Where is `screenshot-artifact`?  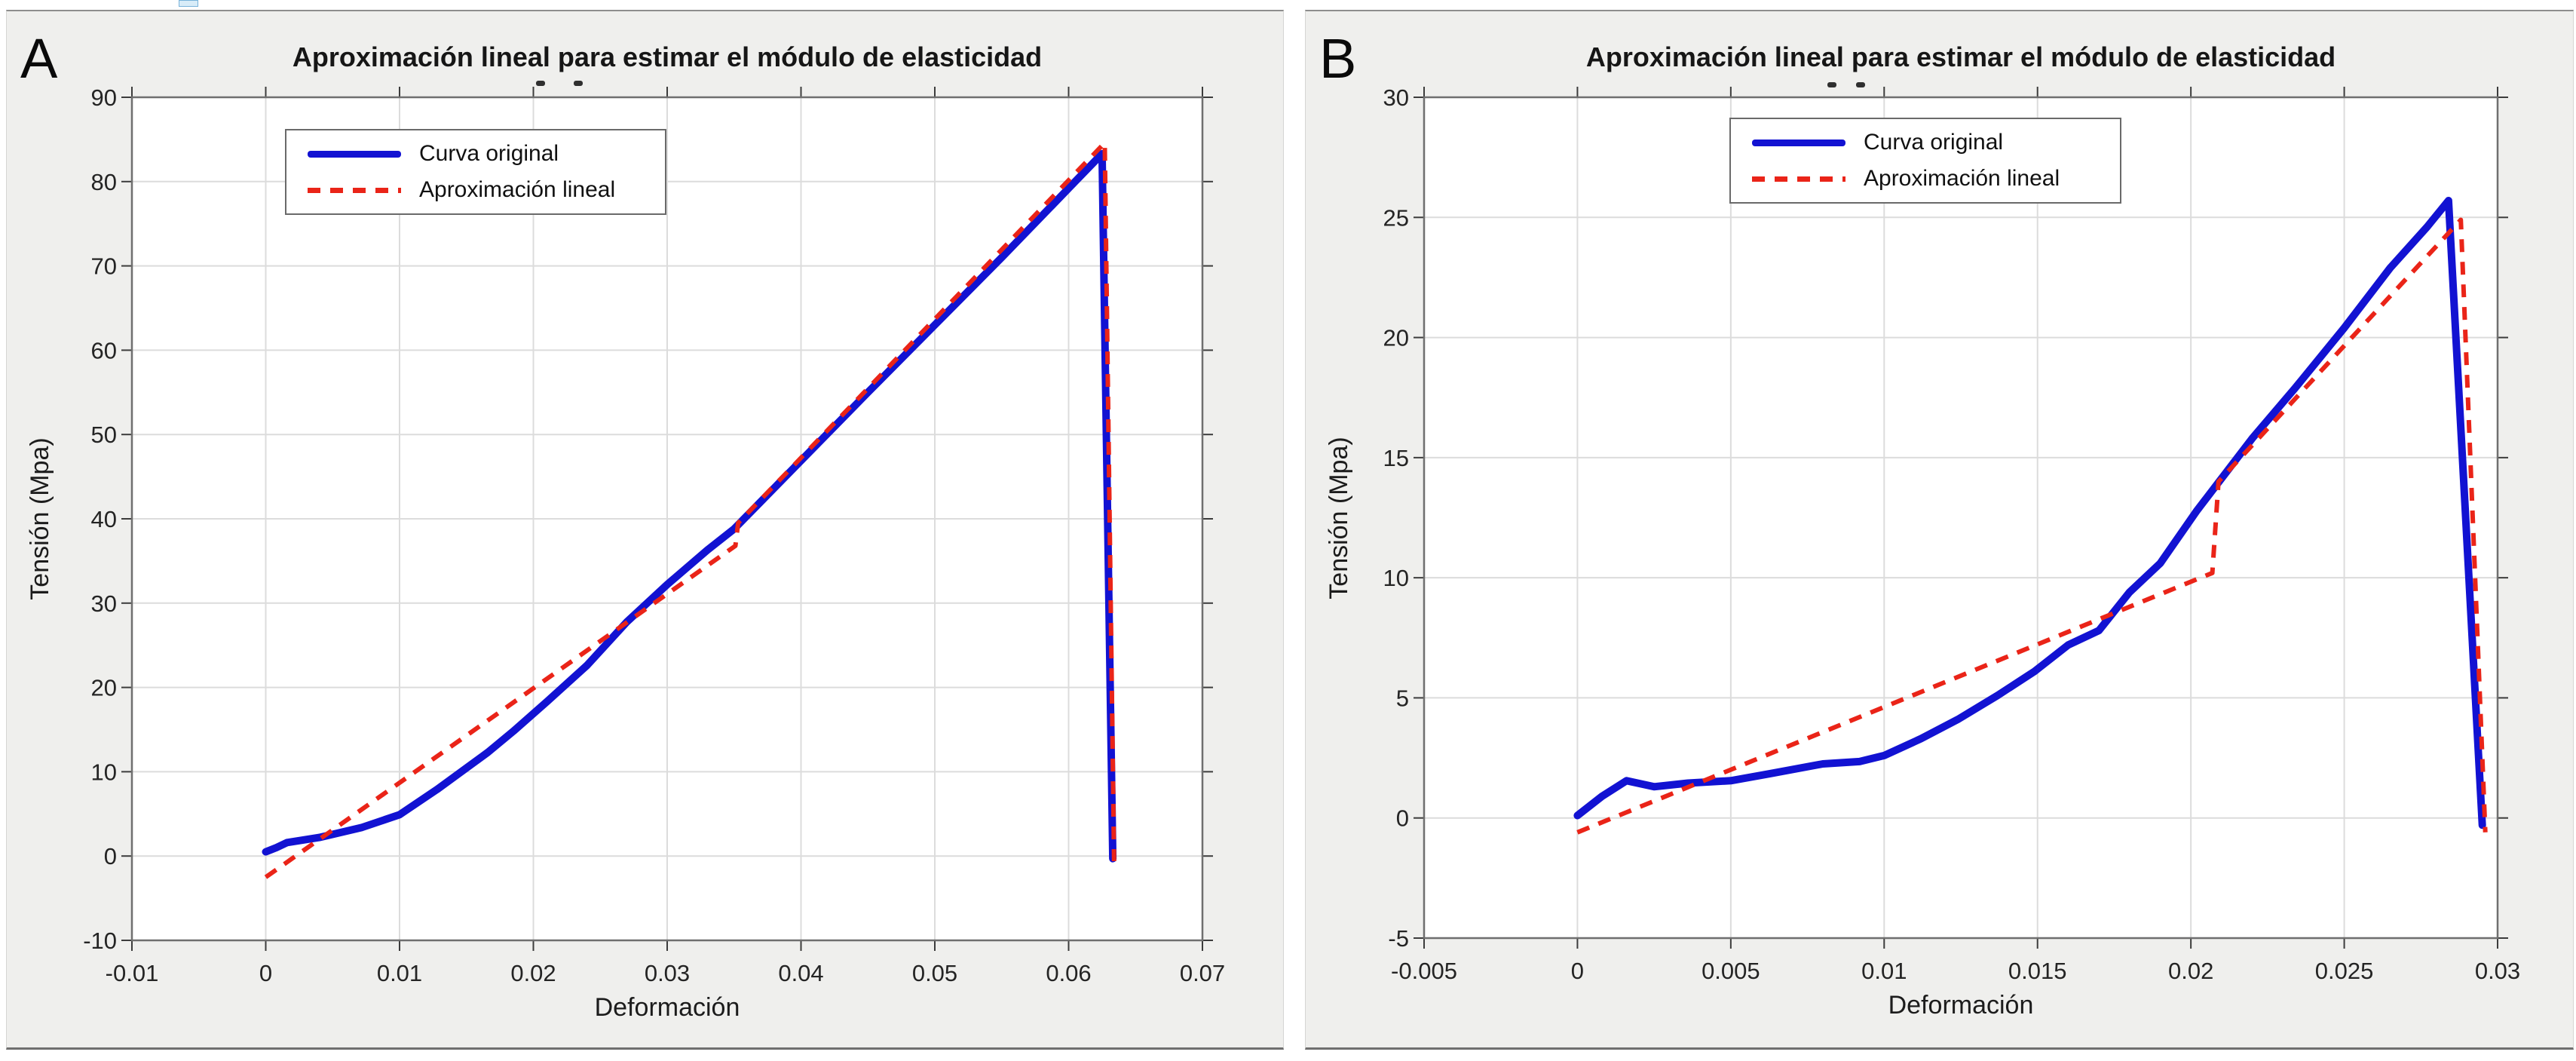 screenshot-artifact is located at coordinates (188, 3).